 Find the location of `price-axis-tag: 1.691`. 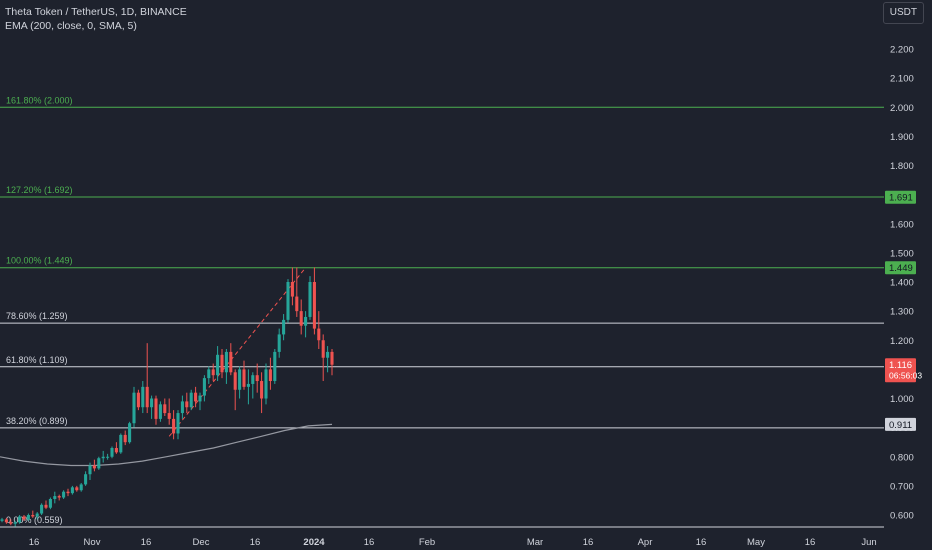

price-axis-tag: 1.691 is located at coordinates (900, 197).